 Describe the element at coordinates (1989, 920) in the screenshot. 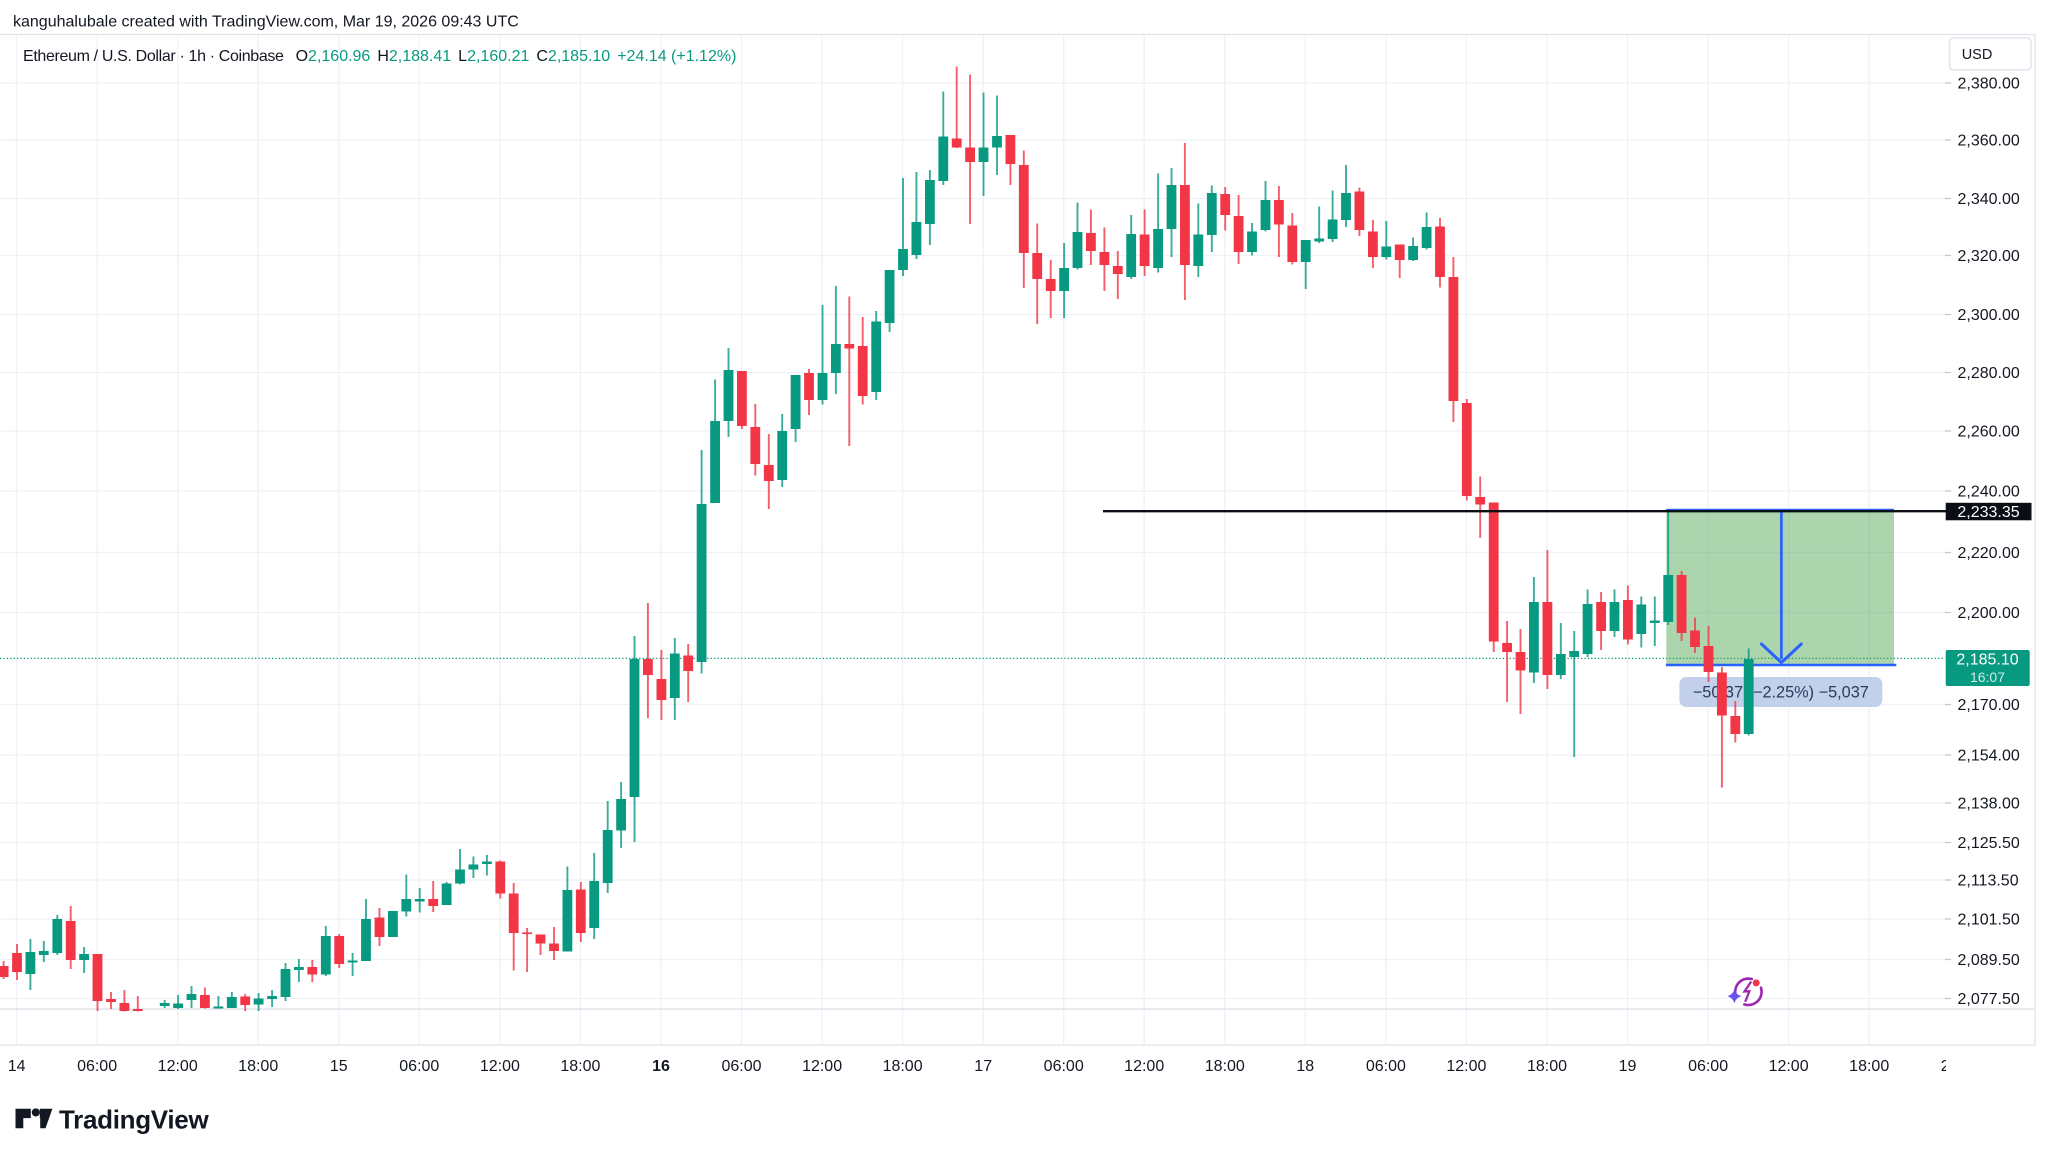

I see `svg-text: 2,101.50` at that location.